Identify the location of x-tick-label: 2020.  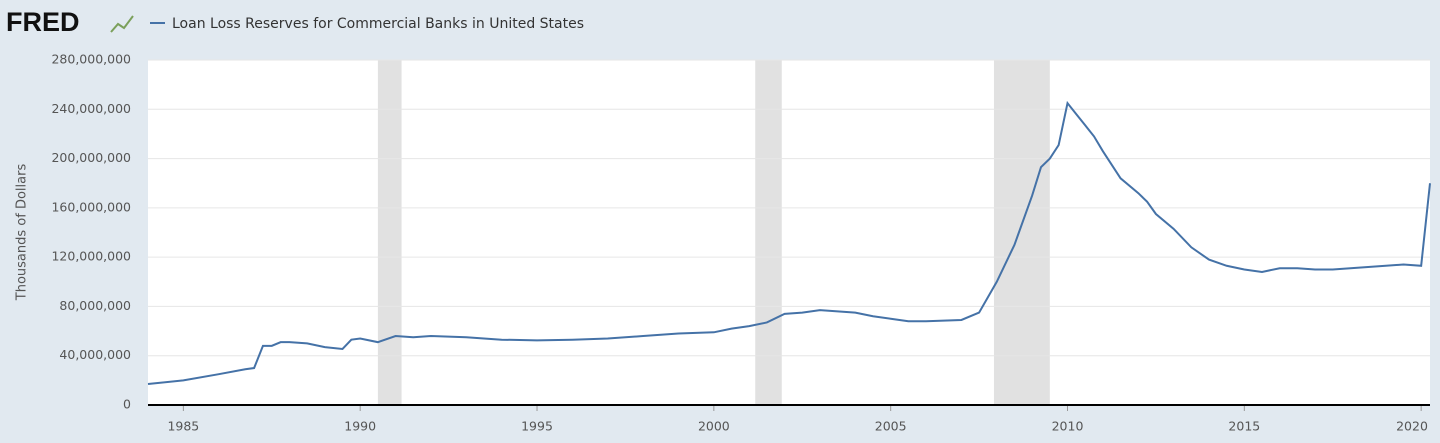
(1412, 426).